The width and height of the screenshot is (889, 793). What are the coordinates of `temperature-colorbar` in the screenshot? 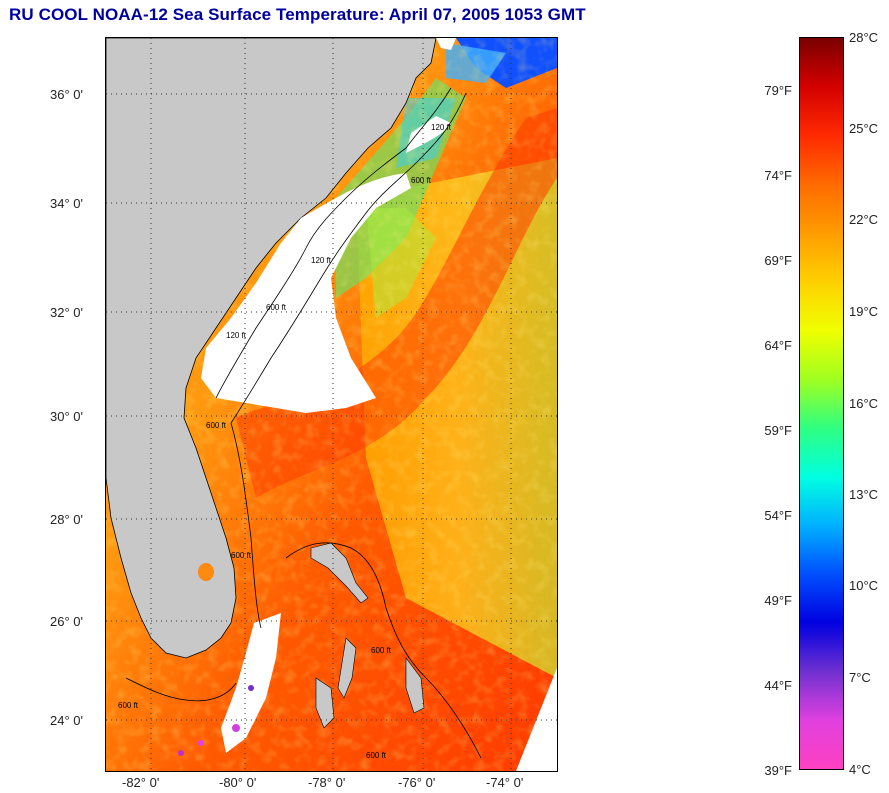 It's located at (821, 403).